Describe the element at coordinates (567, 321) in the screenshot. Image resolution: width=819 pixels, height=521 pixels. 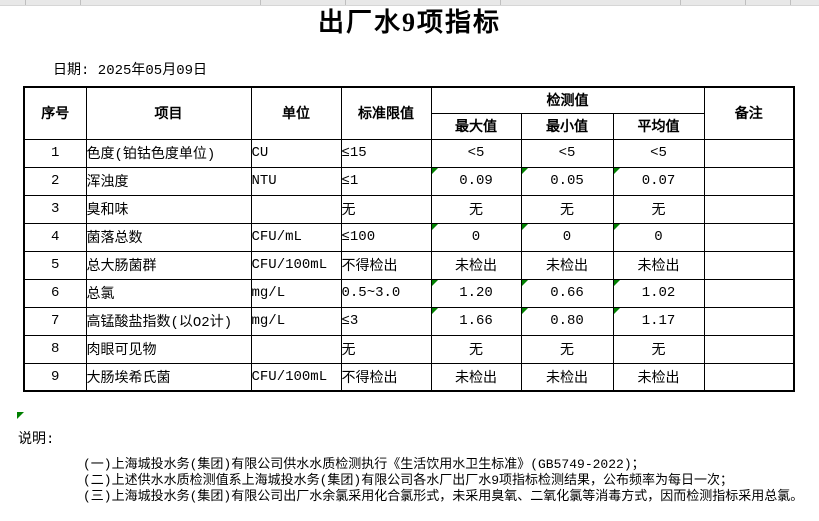
I see `cell-min: 0.80` at that location.